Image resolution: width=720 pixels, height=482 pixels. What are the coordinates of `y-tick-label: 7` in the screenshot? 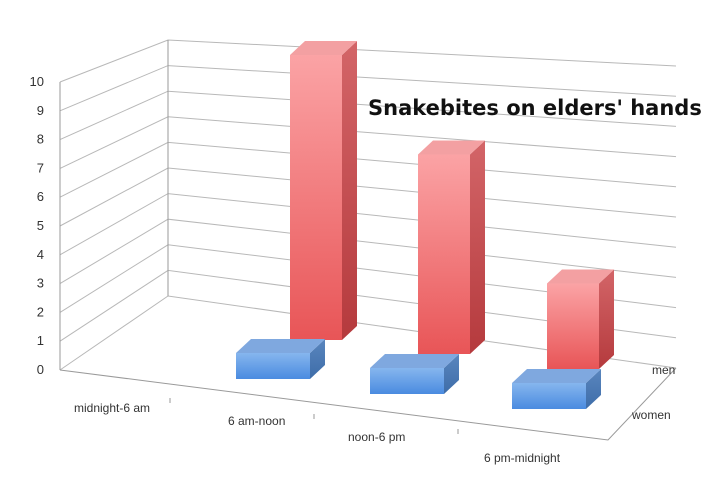 It's located at (40, 167).